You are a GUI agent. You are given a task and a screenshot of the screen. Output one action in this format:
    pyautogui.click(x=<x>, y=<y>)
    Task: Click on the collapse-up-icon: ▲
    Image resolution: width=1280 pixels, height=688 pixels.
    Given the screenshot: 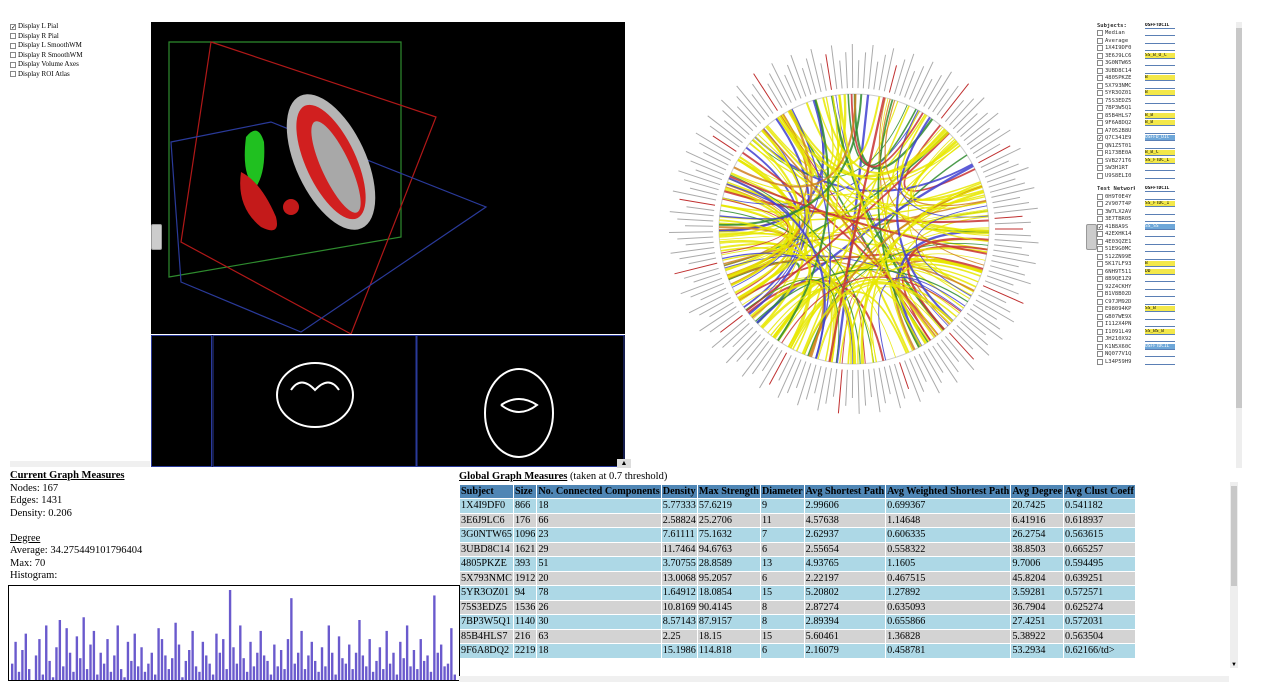 What is the action you would take?
    pyautogui.click(x=624, y=463)
    